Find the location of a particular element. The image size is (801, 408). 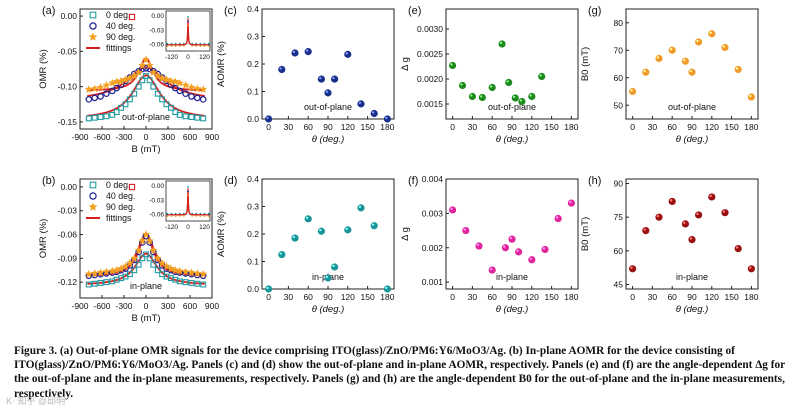

x-tick-label: -300 is located at coordinates (123, 306).